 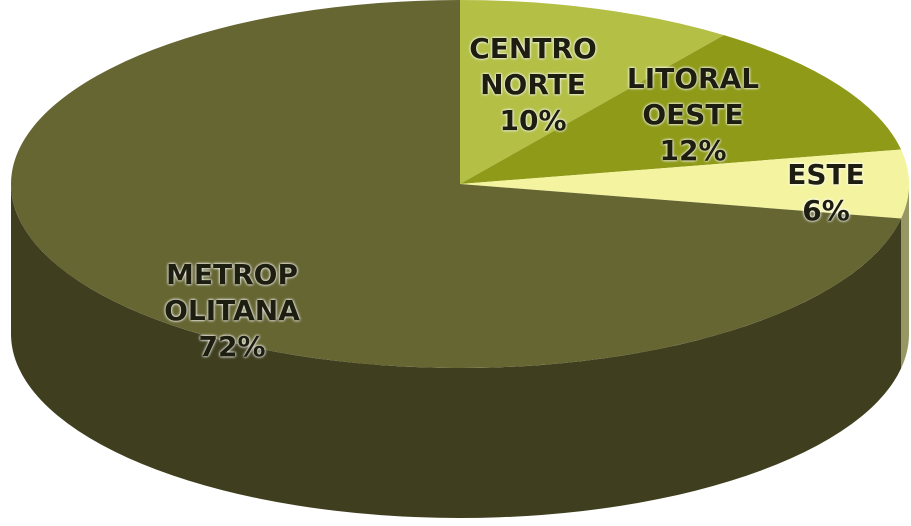 What do you see at coordinates (826, 174) in the screenshot?
I see `category-label: ESTE` at bounding box center [826, 174].